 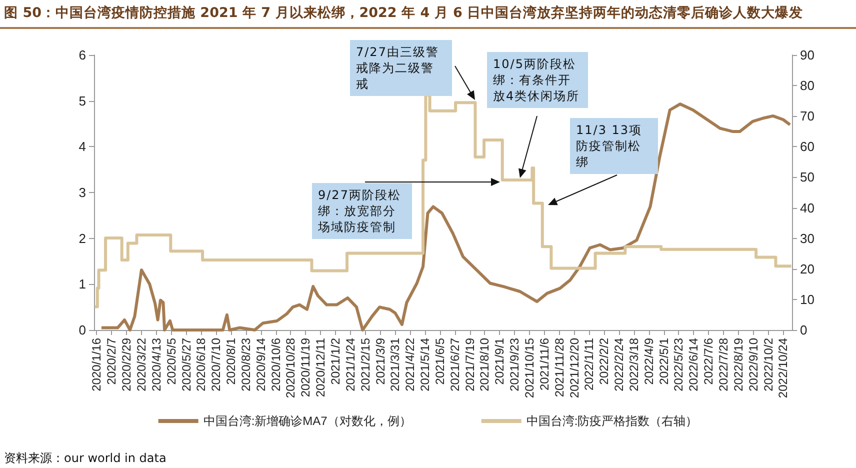 What do you see at coordinates (362, 211) in the screenshot?
I see `annotation: 9/27两阶段松绑：放宽部分场域防疫管制` at bounding box center [362, 211].